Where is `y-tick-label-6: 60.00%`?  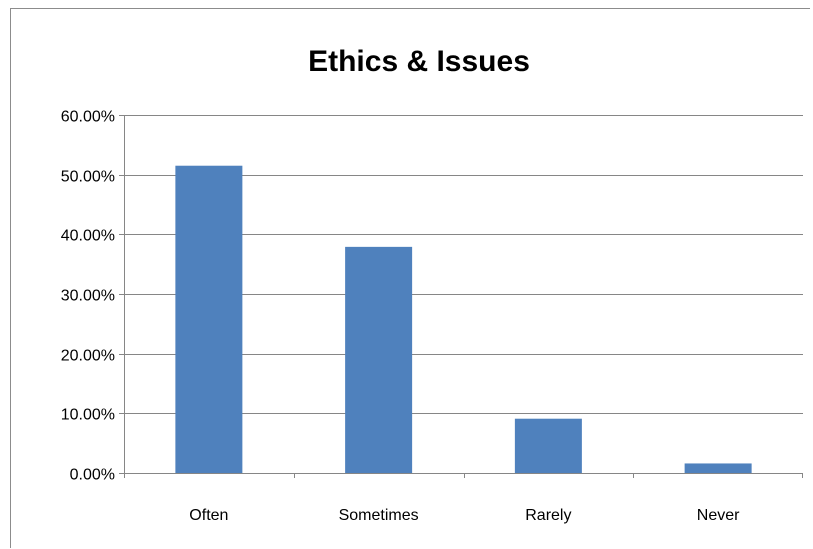
y-tick-label-6: 60.00% is located at coordinates (88, 117).